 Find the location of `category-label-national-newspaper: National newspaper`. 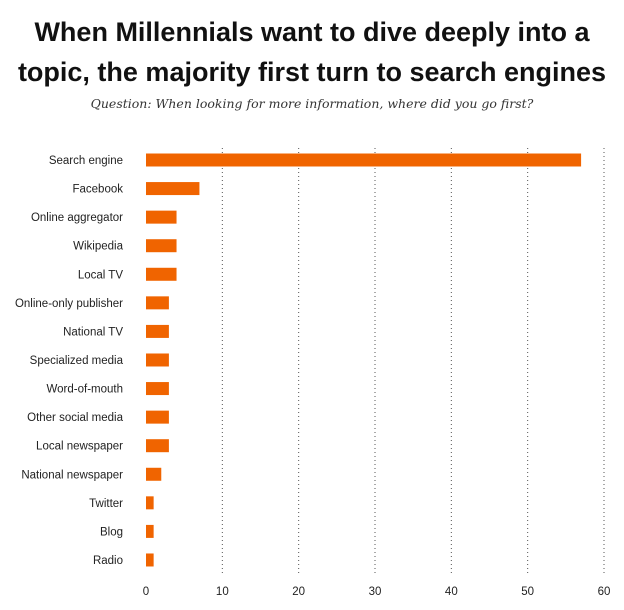

category-label-national-newspaper: National newspaper is located at coordinates (72, 475).